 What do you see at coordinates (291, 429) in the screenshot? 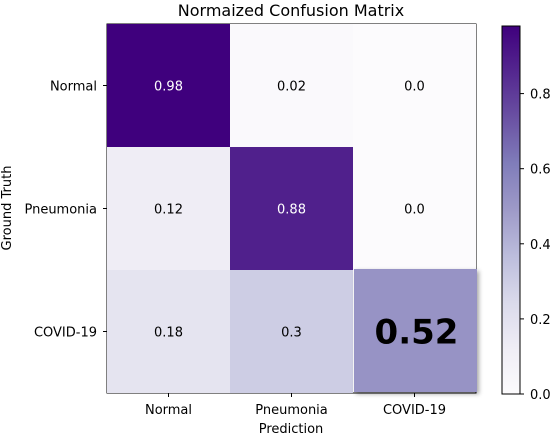
I see `x-axis-label: Prediction` at bounding box center [291, 429].